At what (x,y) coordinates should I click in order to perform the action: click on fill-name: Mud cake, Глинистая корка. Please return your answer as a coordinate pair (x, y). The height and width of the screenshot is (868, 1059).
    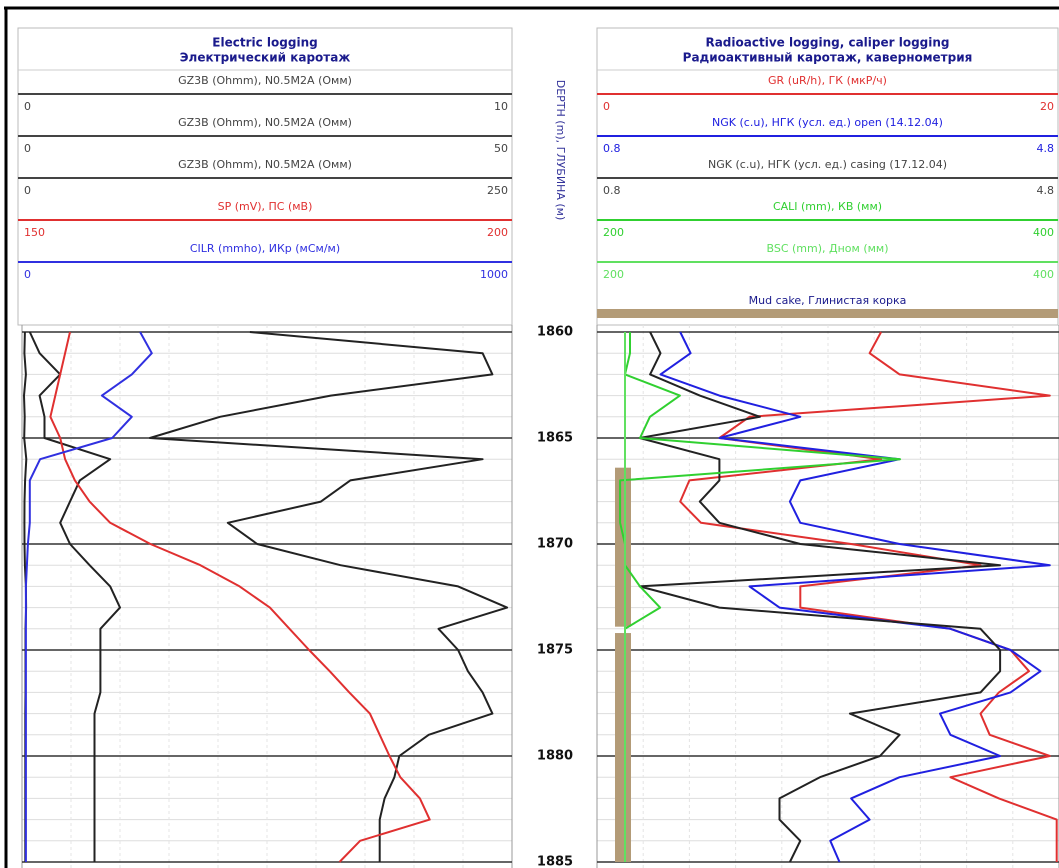
    Looking at the image, I should click on (828, 300).